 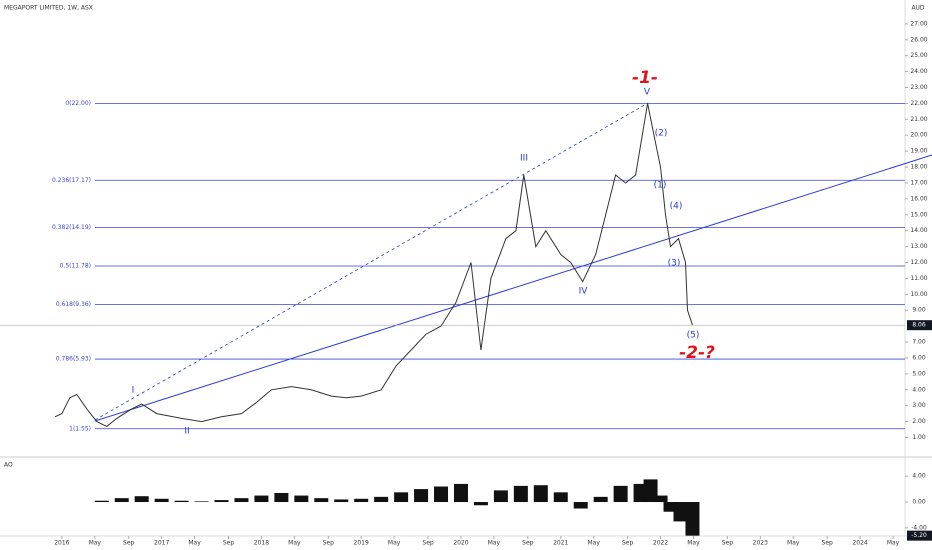 I want to click on wave-label: V, so click(x=647, y=93).